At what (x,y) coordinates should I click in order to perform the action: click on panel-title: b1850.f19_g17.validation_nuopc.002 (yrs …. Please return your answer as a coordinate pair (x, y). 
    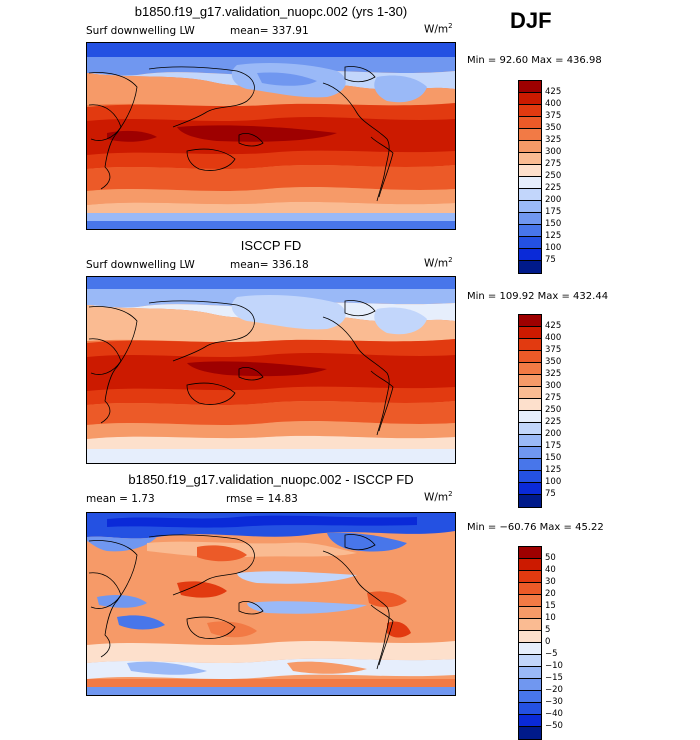
    Looking at the image, I should click on (271, 11).